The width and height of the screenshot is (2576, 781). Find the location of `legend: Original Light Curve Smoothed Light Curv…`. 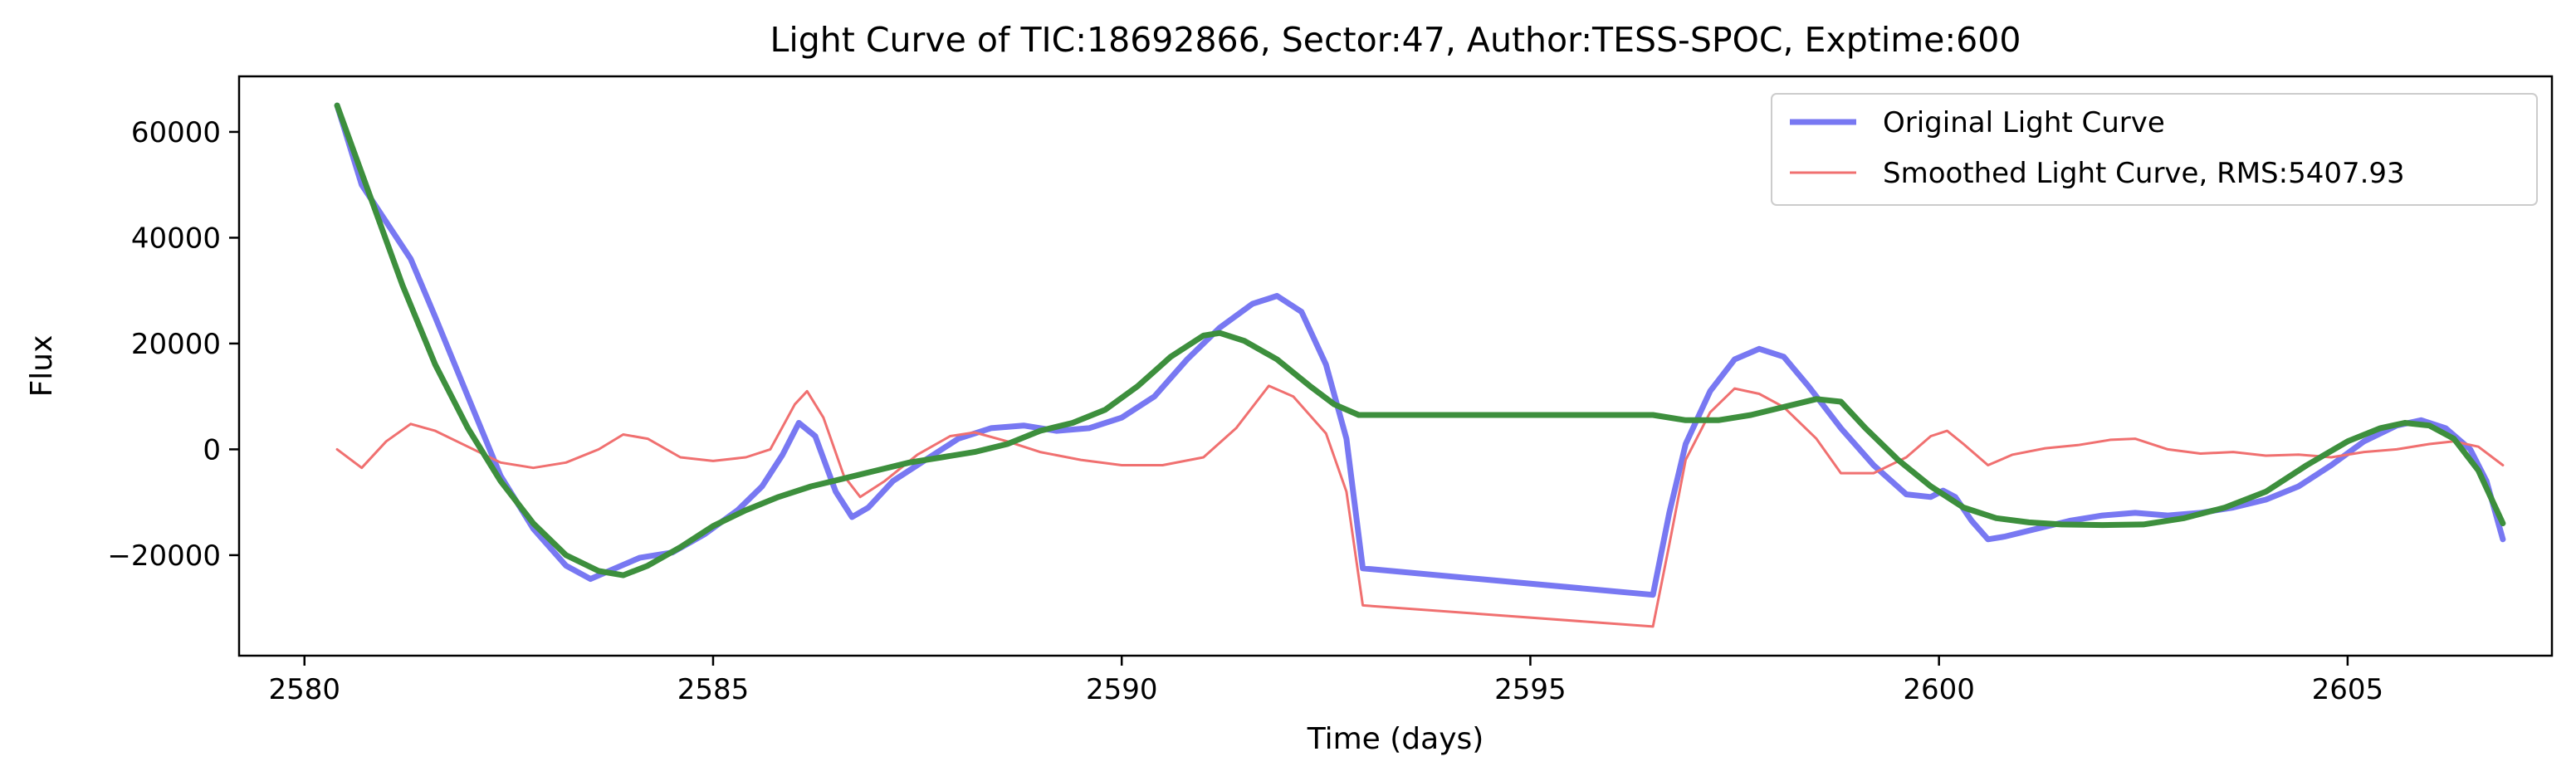

legend: Original Light Curve Smoothed Light Curv… is located at coordinates (2154, 149).